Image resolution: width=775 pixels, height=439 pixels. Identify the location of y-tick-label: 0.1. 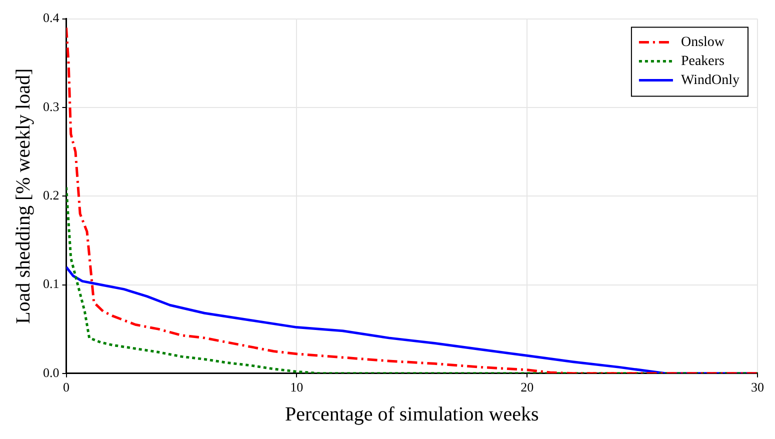
(51, 284).